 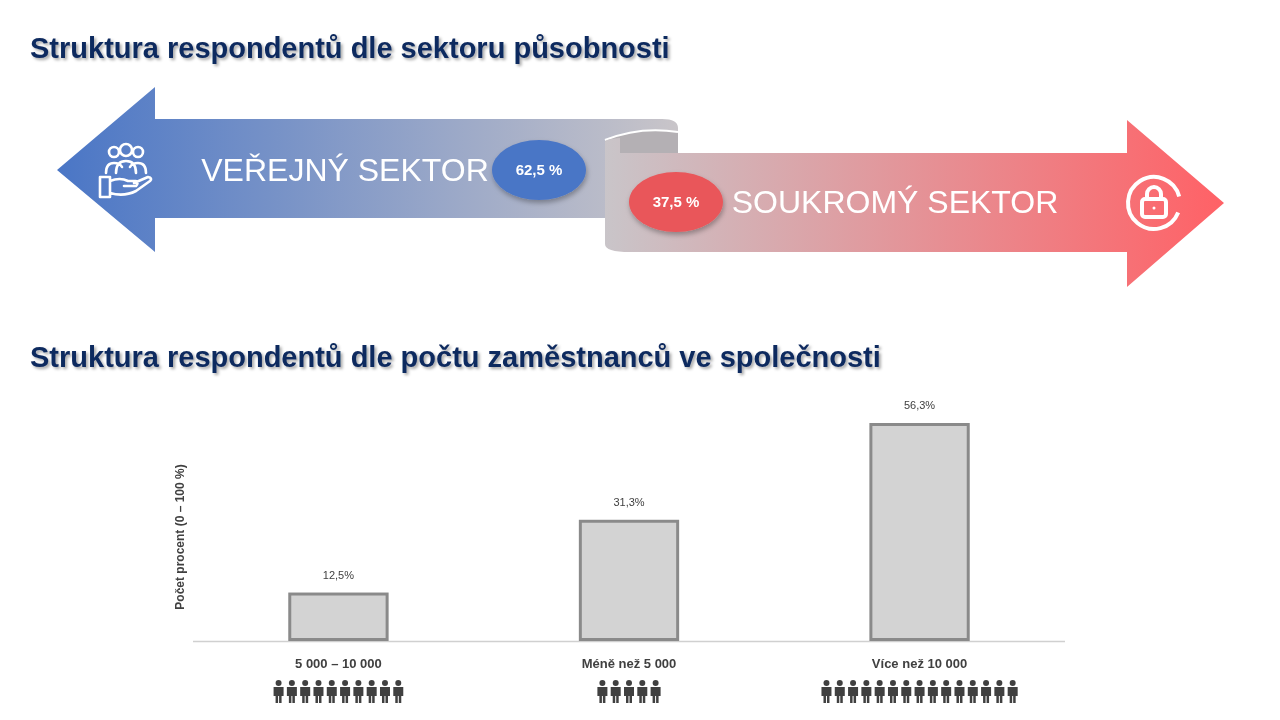 I want to click on x-tick-label: Více než 10 000, so click(x=919, y=663).